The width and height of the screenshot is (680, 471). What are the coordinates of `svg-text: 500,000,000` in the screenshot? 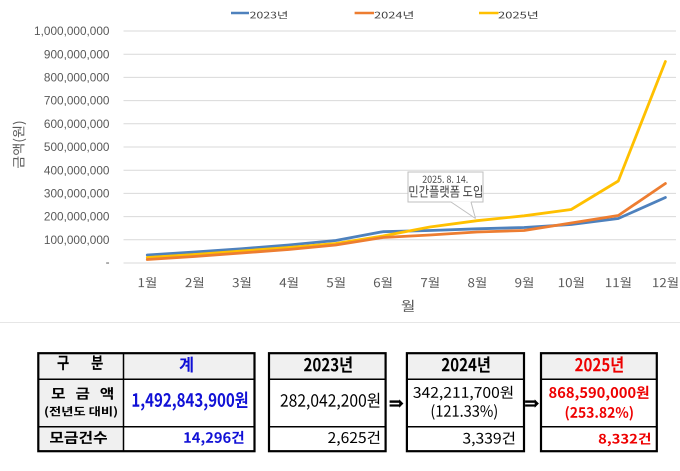 It's located at (77, 147).